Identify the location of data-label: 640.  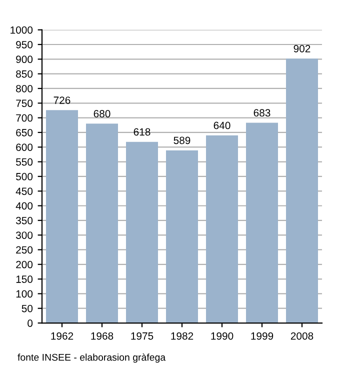
(222, 126).